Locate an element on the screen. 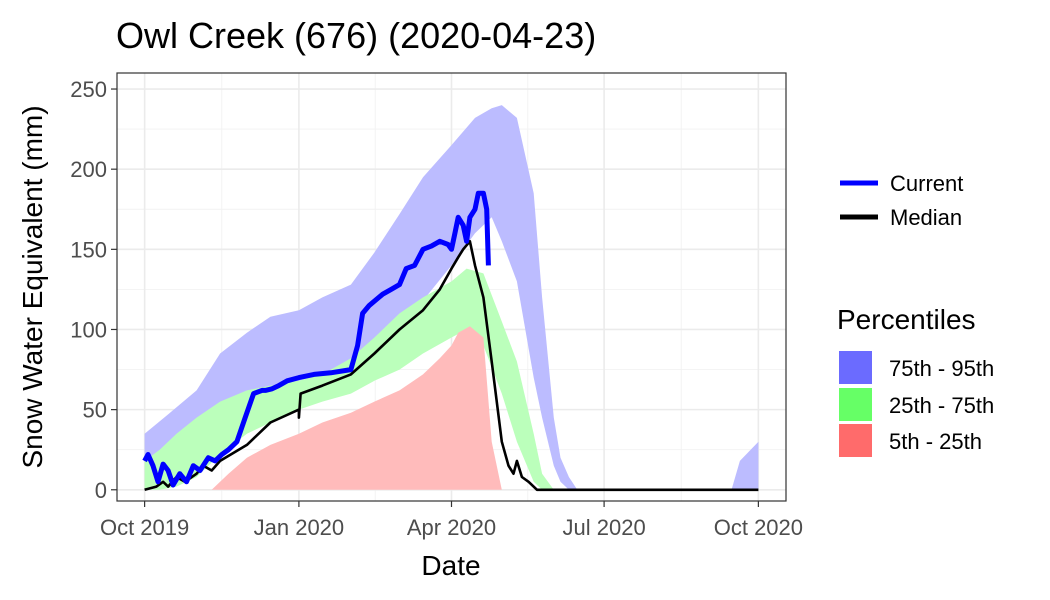 This screenshot has height=600, width=1050. legend-label-25-75: 25th - 75th is located at coordinates (941, 405).